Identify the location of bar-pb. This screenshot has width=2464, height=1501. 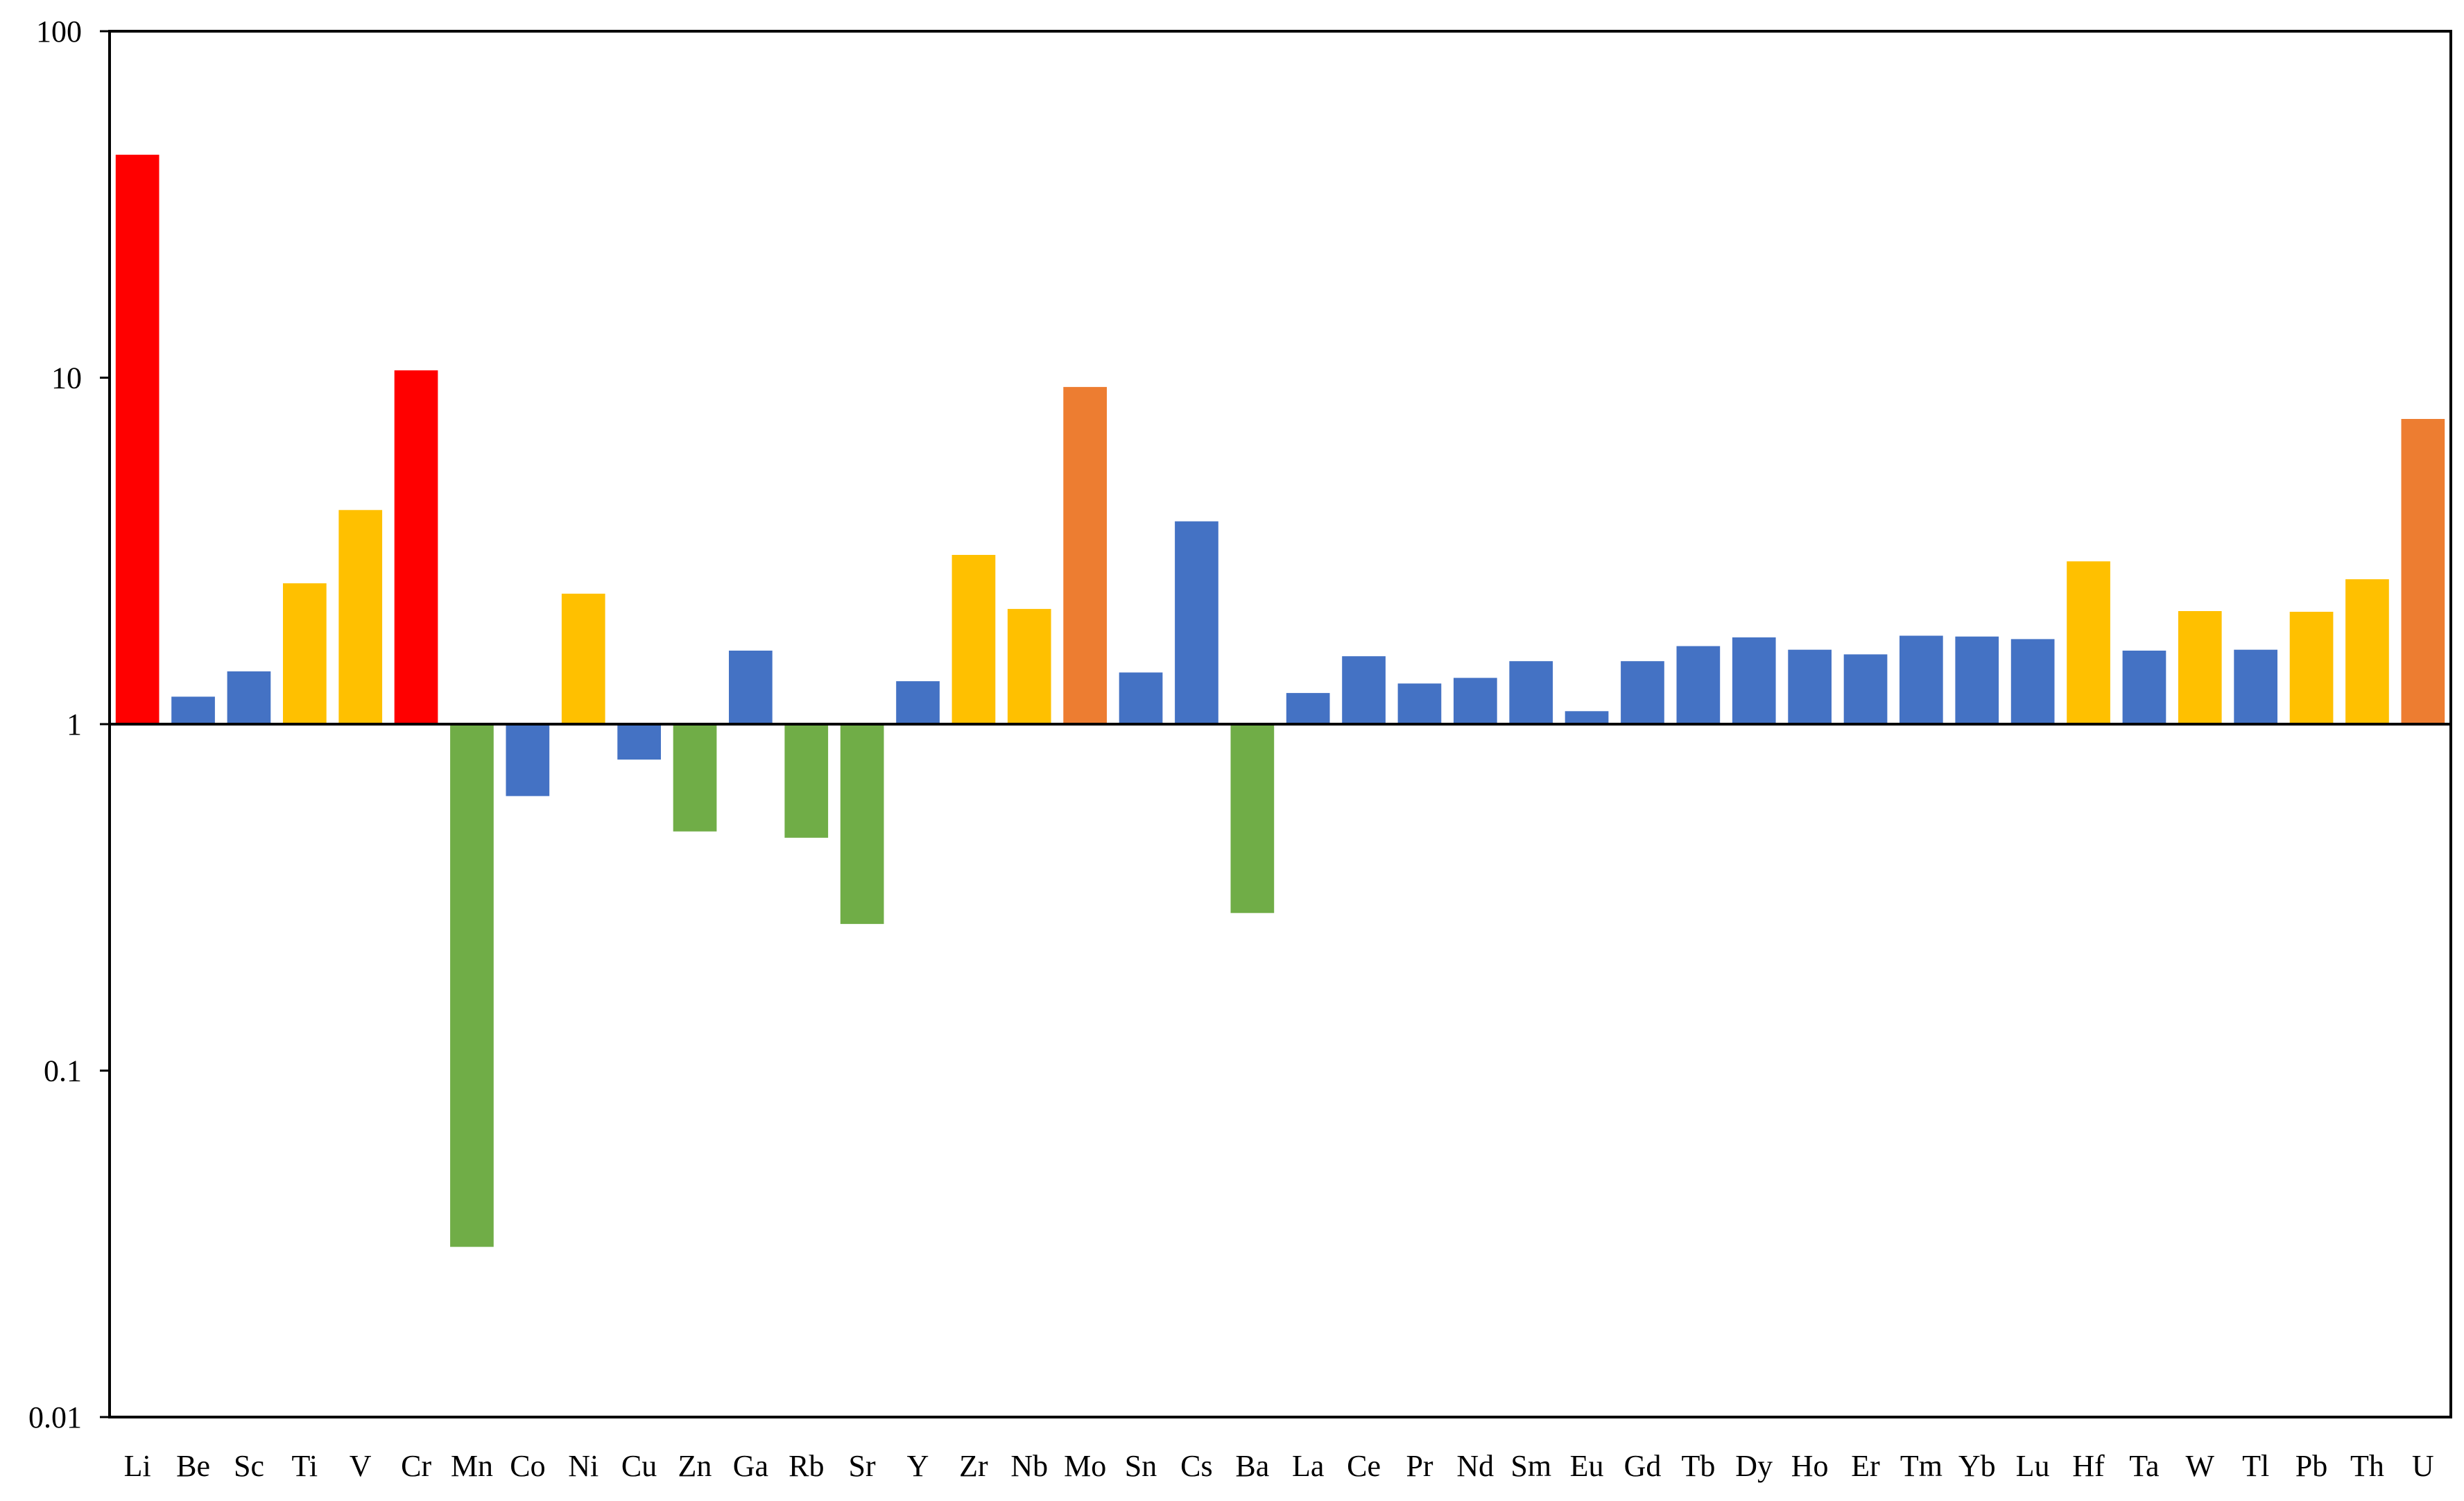
(2311, 668).